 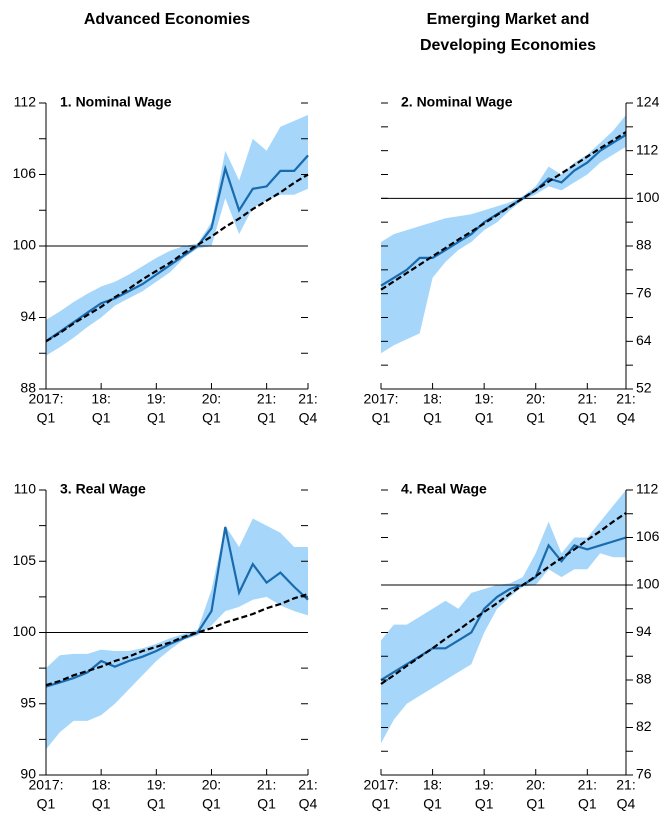 I want to click on median-line, so click(x=177, y=248).